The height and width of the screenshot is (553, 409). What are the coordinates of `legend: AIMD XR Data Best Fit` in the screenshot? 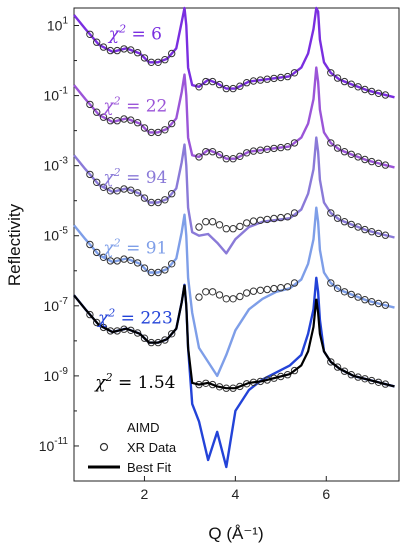 It's located at (132, 447).